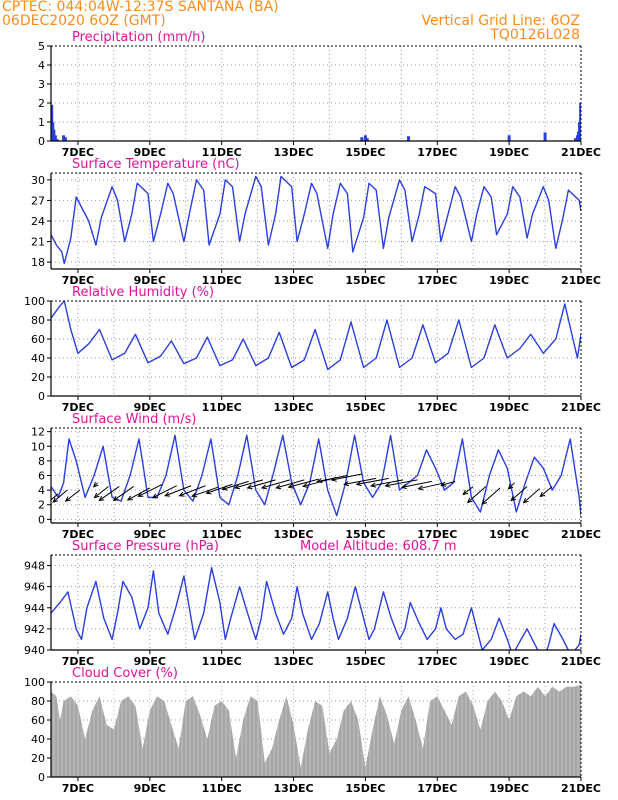  Describe the element at coordinates (150, 407) in the screenshot. I see `rh-xtick-label: 9DEC` at that location.